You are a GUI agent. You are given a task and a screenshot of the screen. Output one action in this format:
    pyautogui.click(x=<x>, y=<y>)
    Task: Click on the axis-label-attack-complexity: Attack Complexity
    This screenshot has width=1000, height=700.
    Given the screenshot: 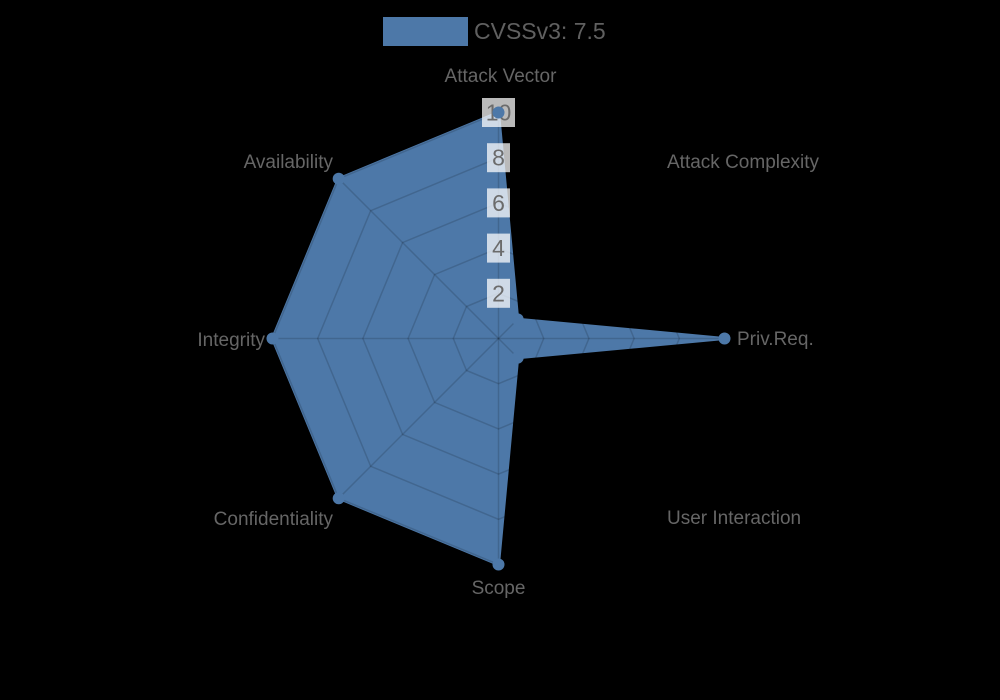 What is the action you would take?
    pyautogui.click(x=743, y=162)
    